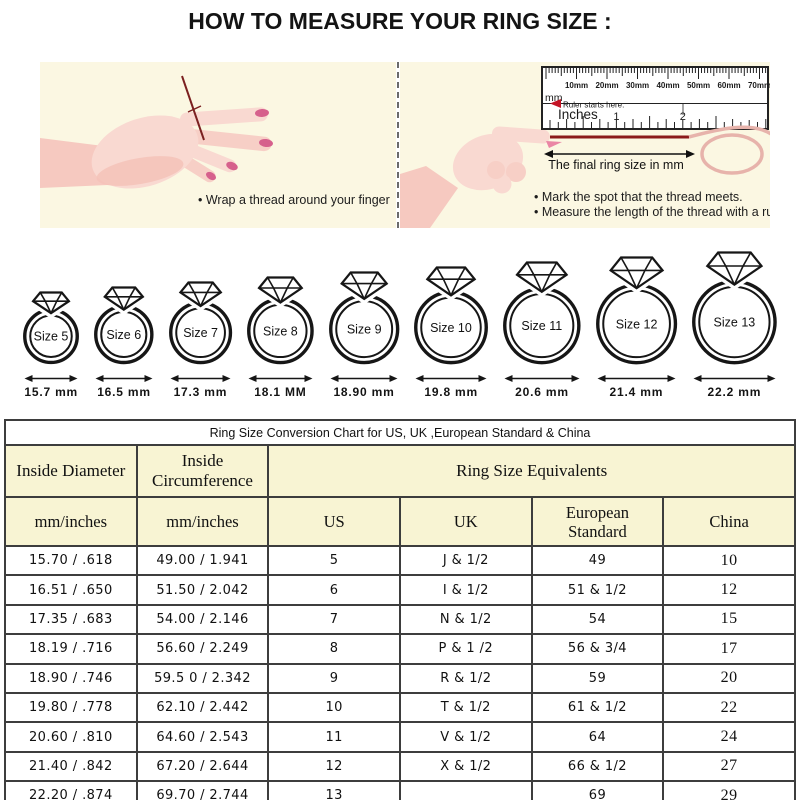 This screenshot has height=800, width=800. I want to click on ring-diameter-label: 19.8 mm, so click(451, 392).